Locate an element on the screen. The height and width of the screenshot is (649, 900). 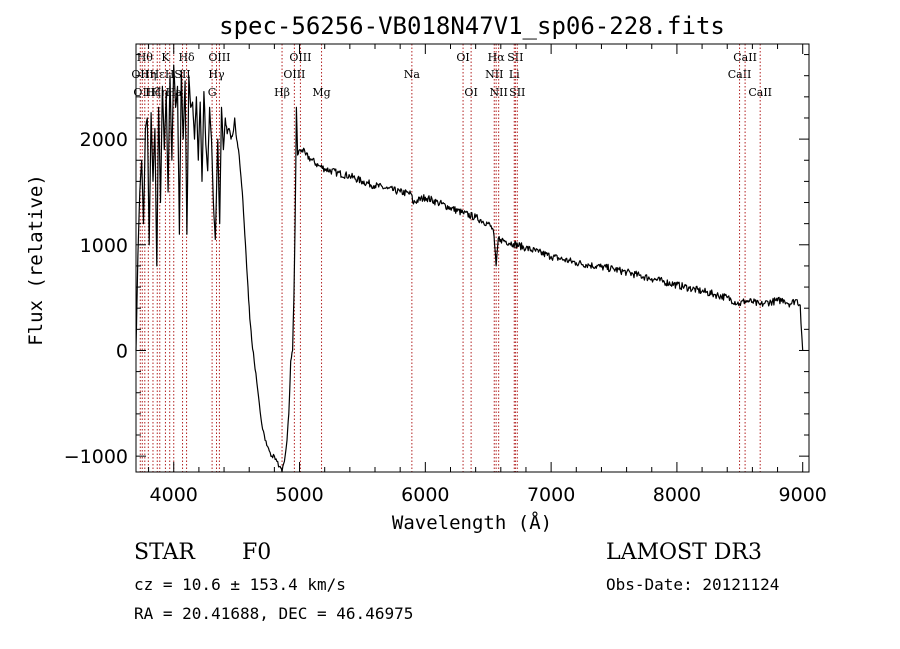
line-marker-label-12: G is located at coordinates (212, 92).